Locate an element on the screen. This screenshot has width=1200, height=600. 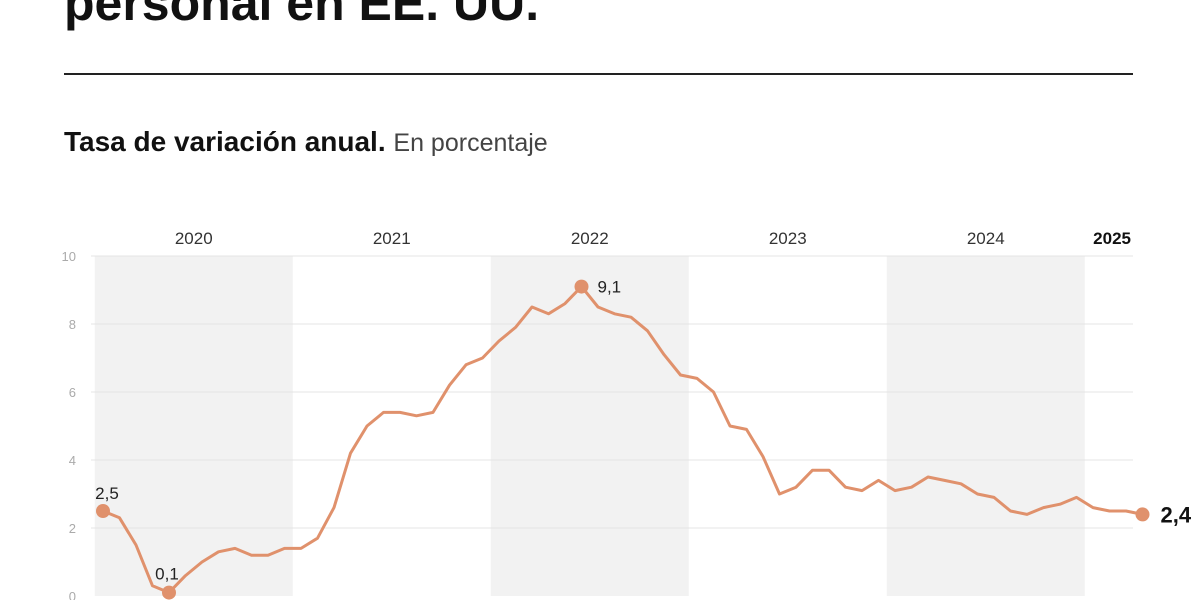
year-labels: 2020 2021 2022 2023 2024 2025 is located at coordinates (653, 238).